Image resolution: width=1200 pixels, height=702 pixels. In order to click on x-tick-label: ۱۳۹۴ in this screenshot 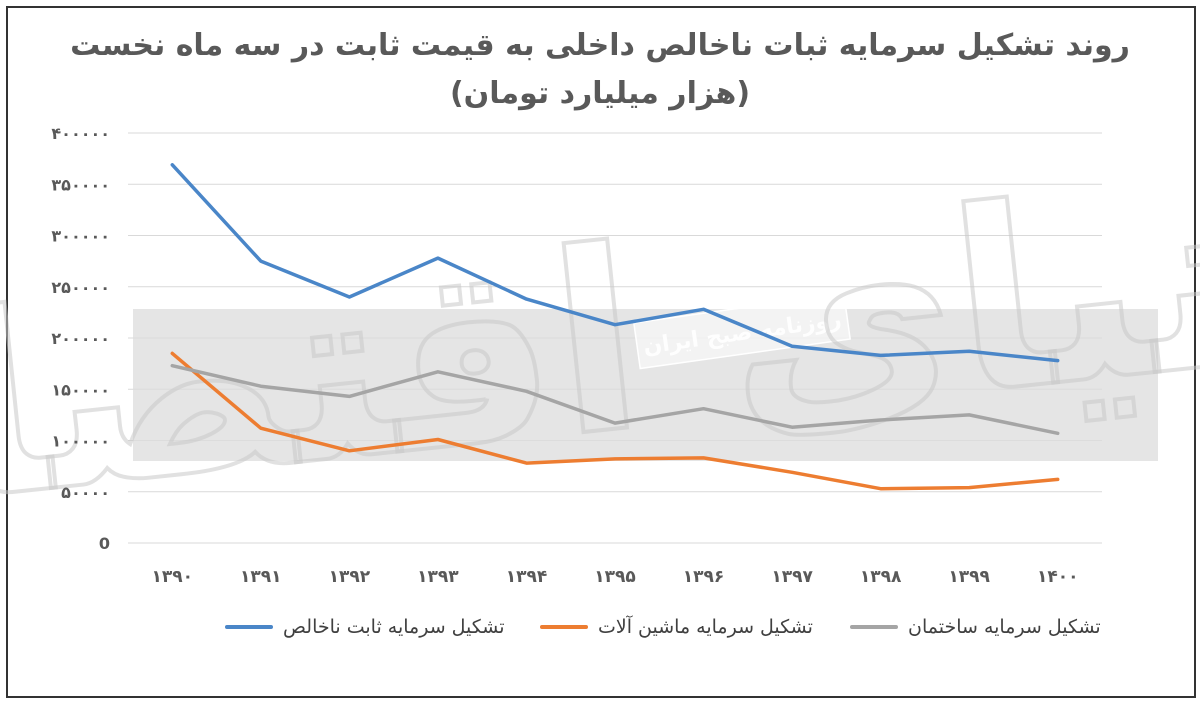, I will do `click(527, 577)`.